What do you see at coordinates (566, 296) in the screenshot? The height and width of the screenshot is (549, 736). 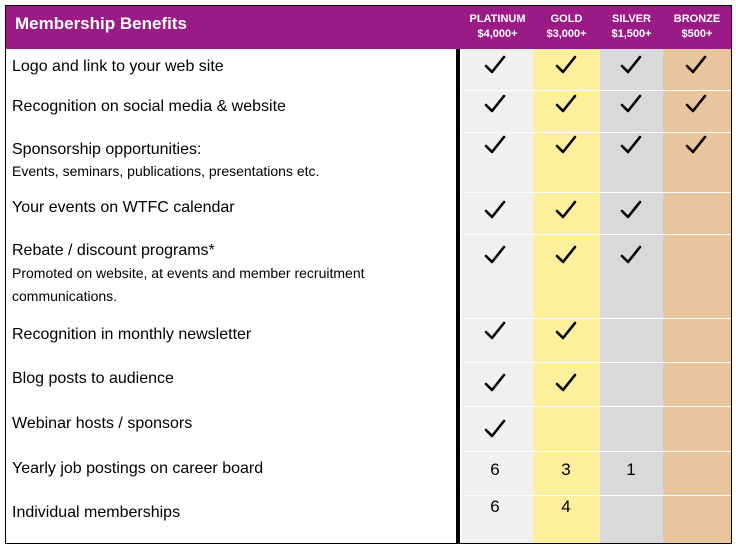 I see `gold-column` at bounding box center [566, 296].